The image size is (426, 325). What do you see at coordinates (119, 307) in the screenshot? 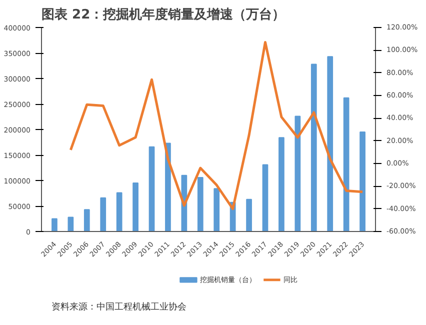
I see `text: 资料来源：中国工程机械工业协会` at bounding box center [119, 307].